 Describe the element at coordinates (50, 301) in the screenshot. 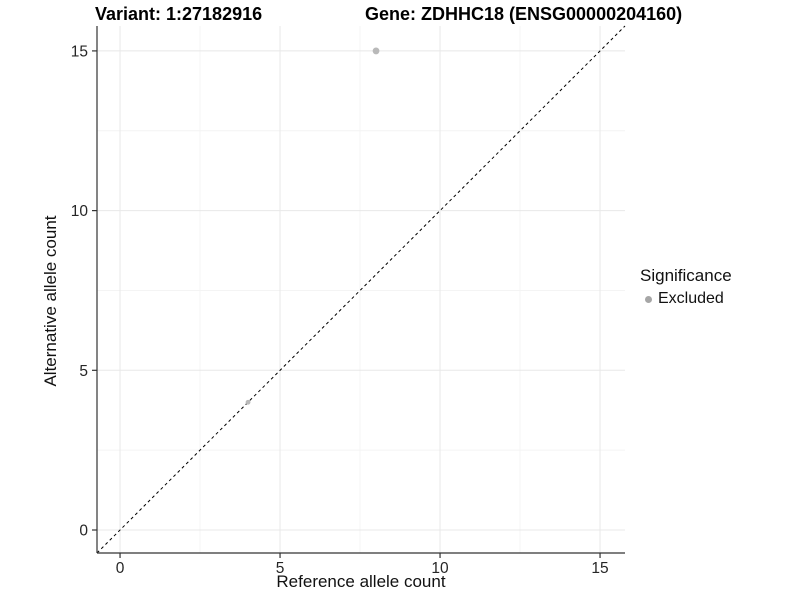

I see `y-axis-title: Alternative allele count` at that location.